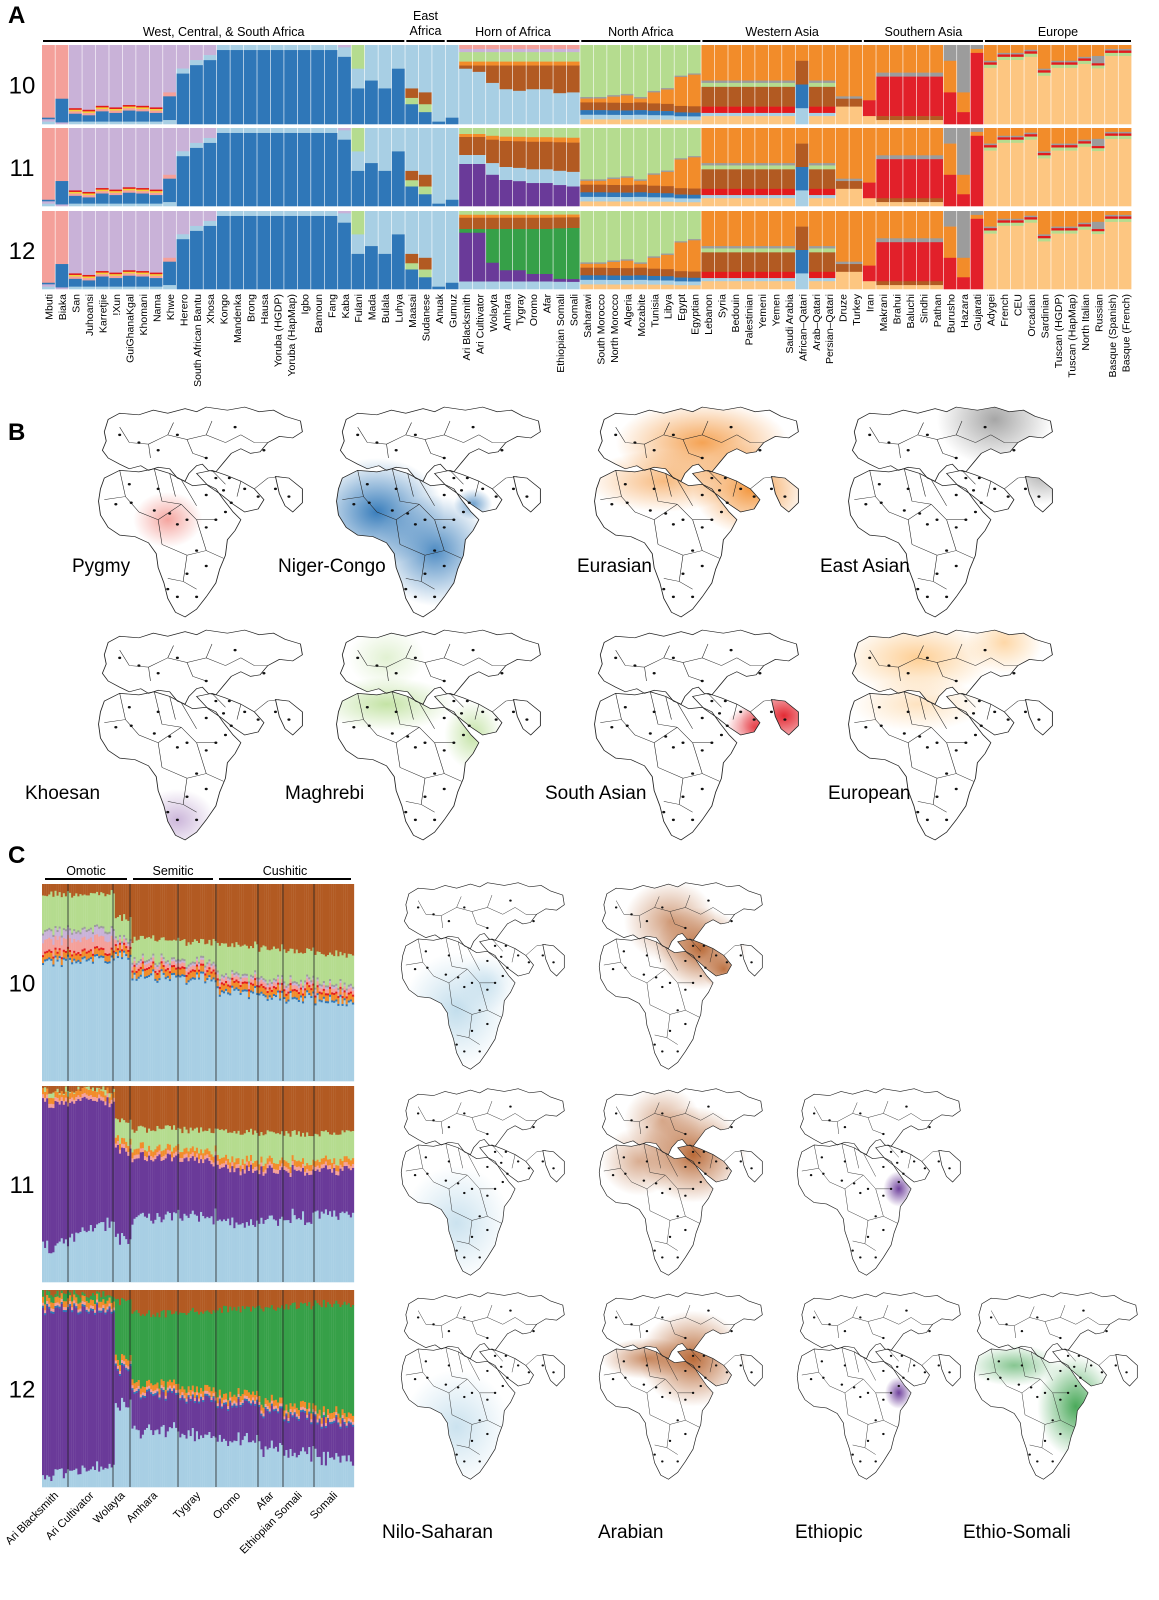 This screenshot has height=1600, width=1159. What do you see at coordinates (1019, 305) in the screenshot?
I see `population-label: CEU` at bounding box center [1019, 305].